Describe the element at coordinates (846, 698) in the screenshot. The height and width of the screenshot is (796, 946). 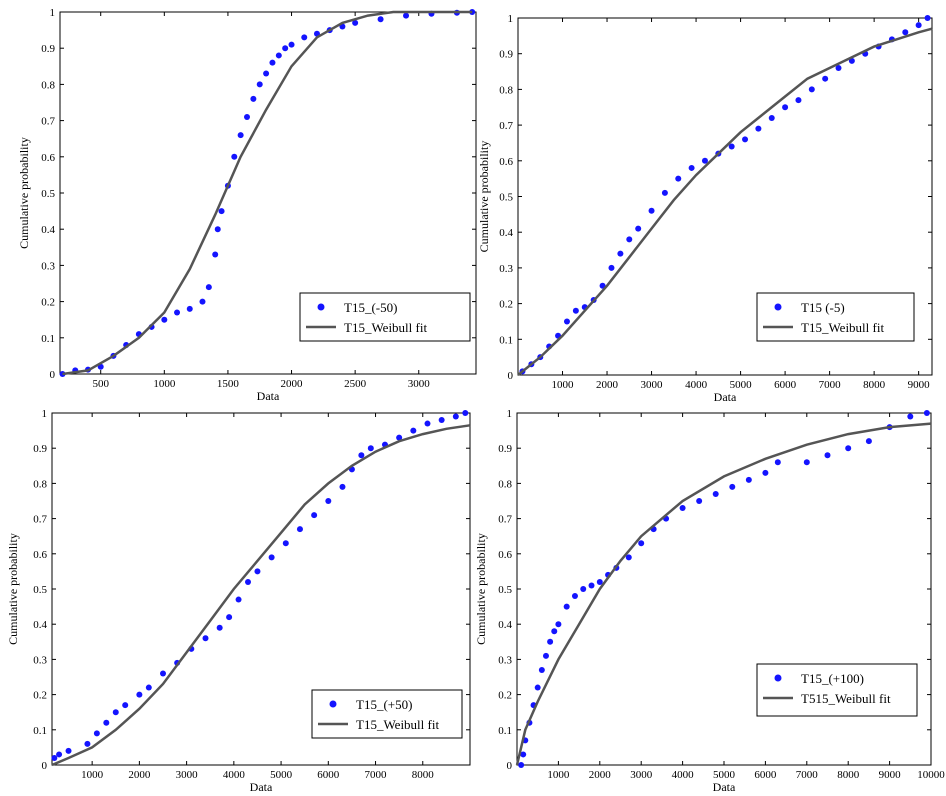
I see `legend-label: T515_Weibull fit` at that location.